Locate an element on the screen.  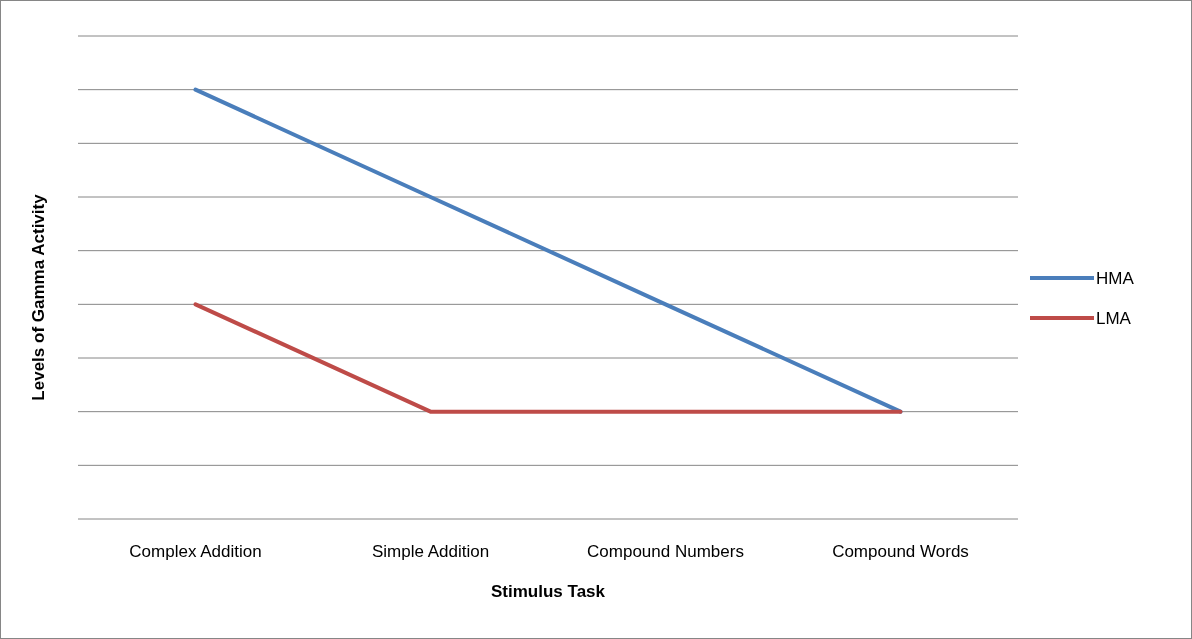
x-tick-label: Complex Addition is located at coordinates (195, 551).